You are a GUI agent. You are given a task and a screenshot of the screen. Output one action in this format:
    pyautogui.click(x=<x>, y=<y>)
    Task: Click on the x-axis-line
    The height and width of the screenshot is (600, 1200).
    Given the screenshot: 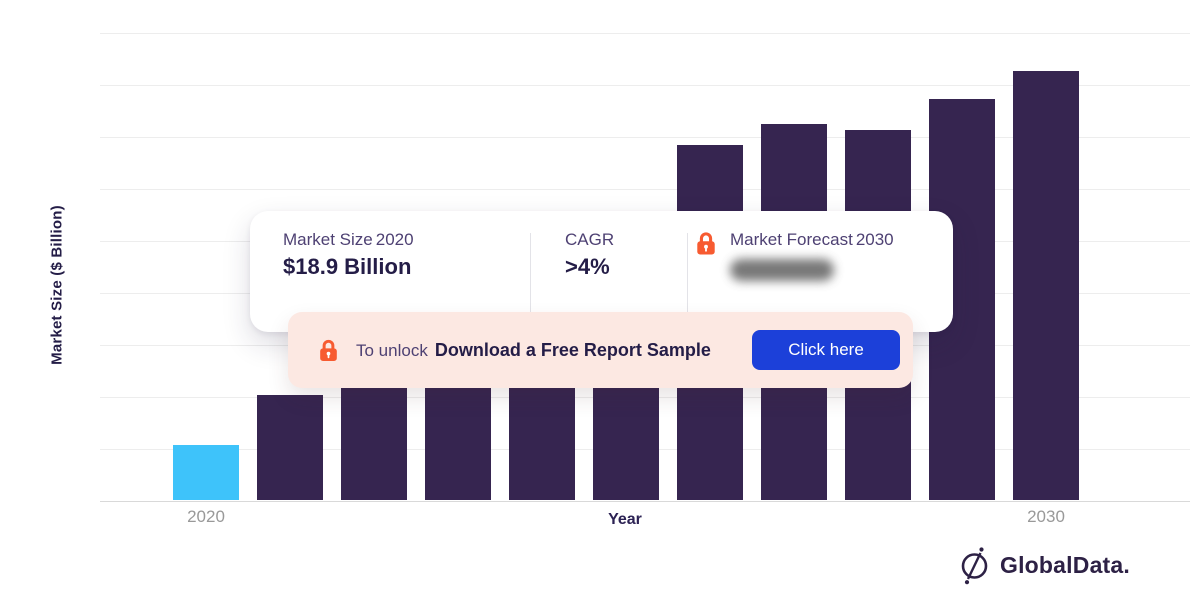 What is the action you would take?
    pyautogui.click(x=645, y=501)
    